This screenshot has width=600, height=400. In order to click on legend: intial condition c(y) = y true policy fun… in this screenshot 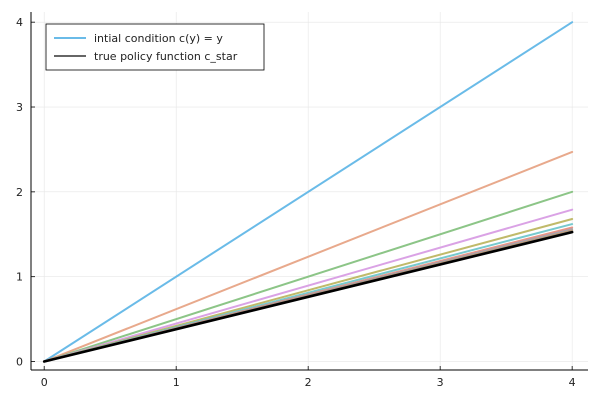, I will do `click(155, 47)`.